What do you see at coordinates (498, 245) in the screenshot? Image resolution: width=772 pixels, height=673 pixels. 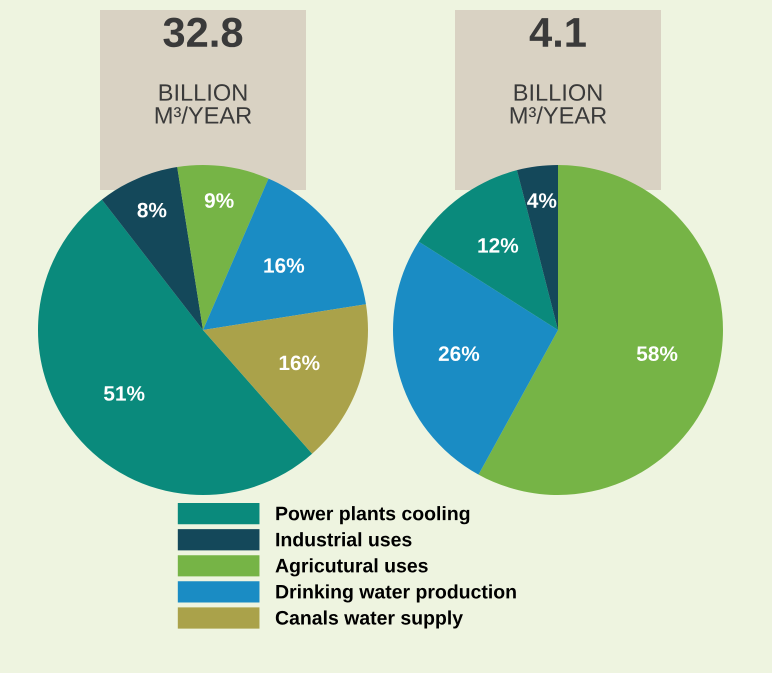 I see `data-label: 12%` at bounding box center [498, 245].